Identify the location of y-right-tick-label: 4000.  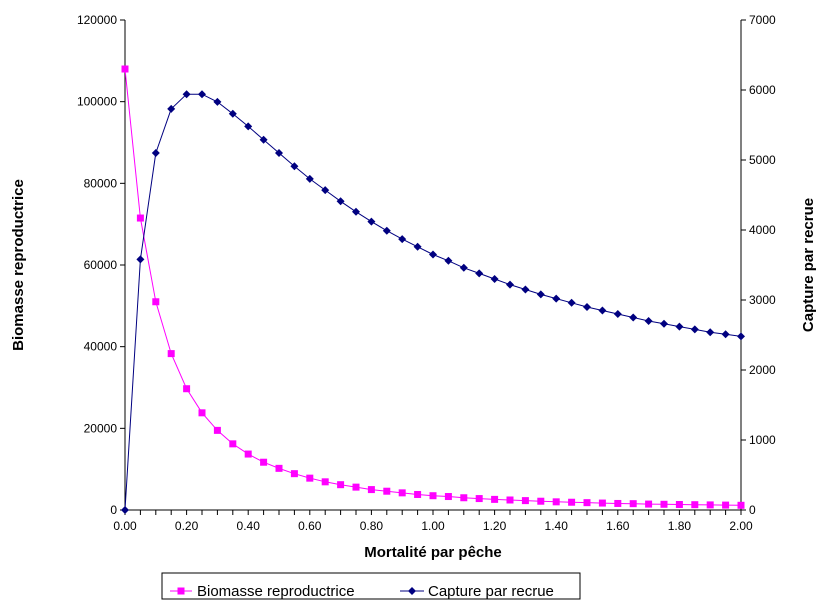
(762, 230).